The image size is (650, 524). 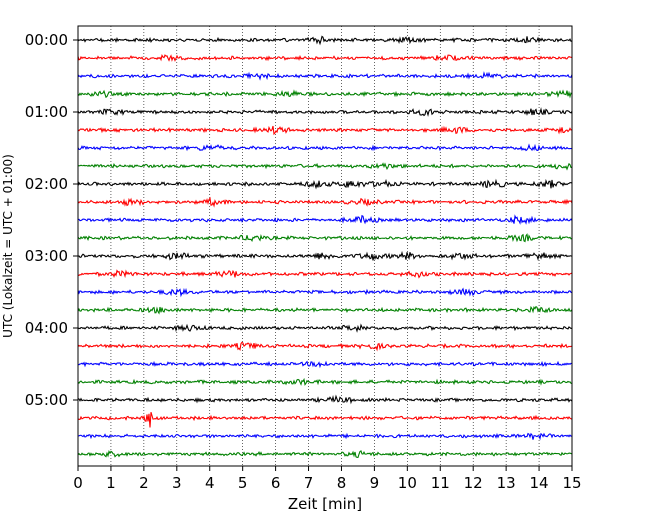 What do you see at coordinates (78, 483) in the screenshot?
I see `x-tick-label: 0` at bounding box center [78, 483].